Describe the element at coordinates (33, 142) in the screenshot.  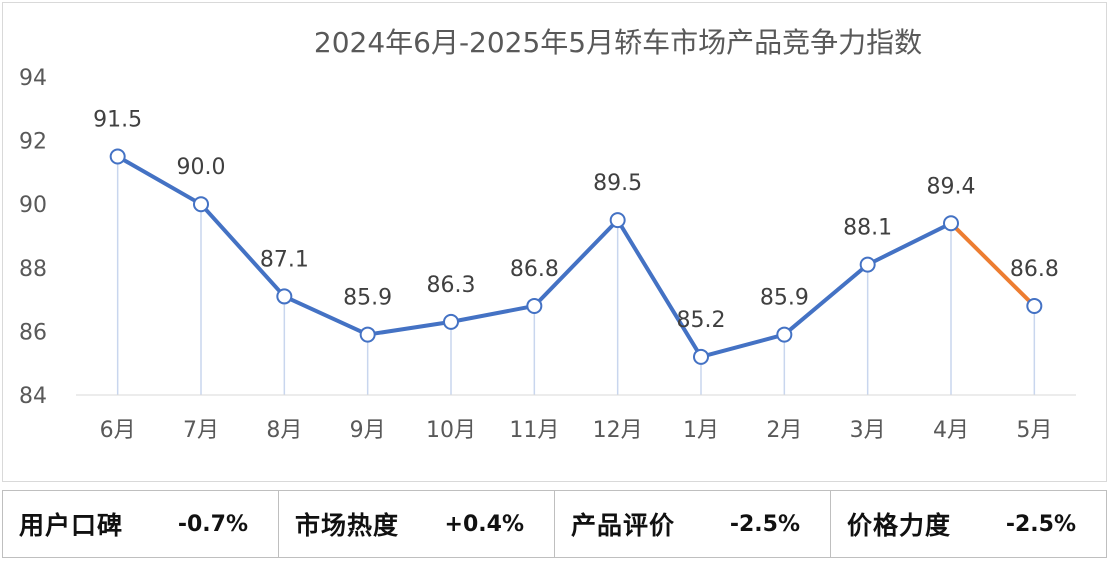
I see `y-tick-label: 92` at that location.